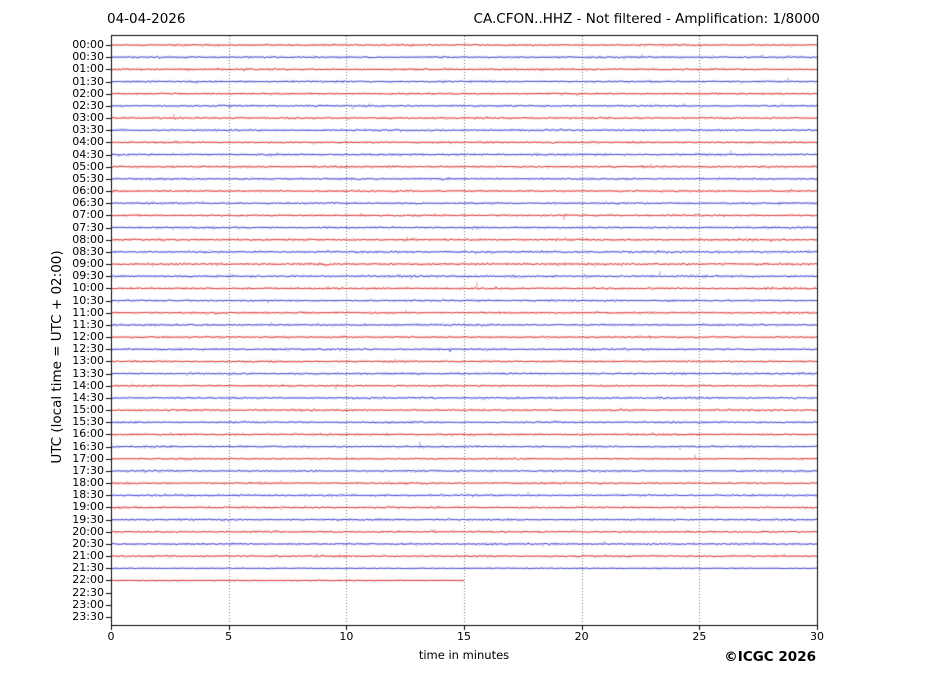  Describe the element at coordinates (88, 410) in the screenshot. I see `y-tick-label: 15:00` at that location.